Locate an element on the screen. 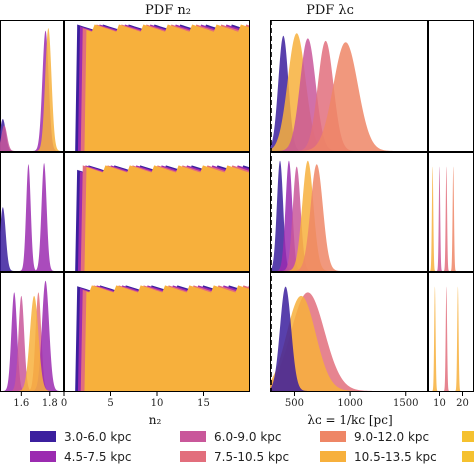 This screenshot has width=474, height=474. xtick-label-col3-2: 1000 is located at coordinates (349, 403).